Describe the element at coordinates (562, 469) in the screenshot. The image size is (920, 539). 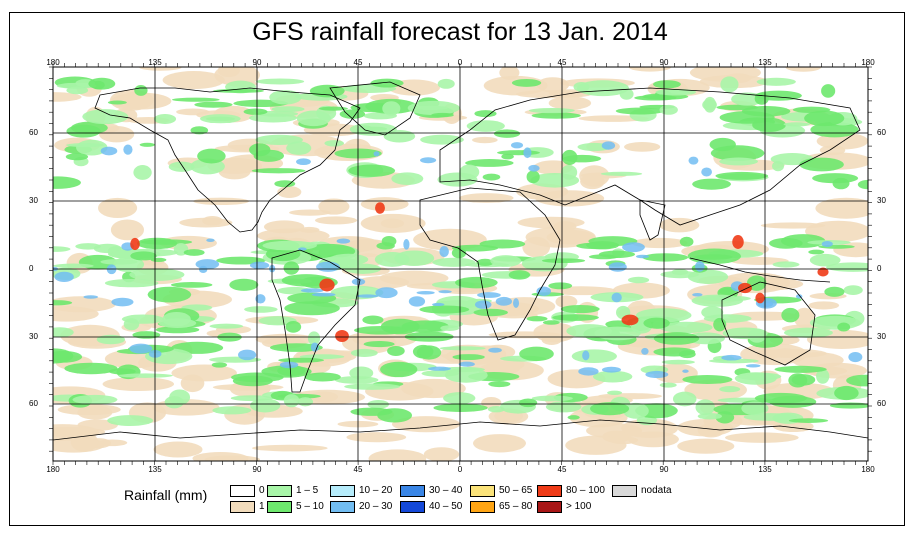
I see `longitude-label: 45` at that location.